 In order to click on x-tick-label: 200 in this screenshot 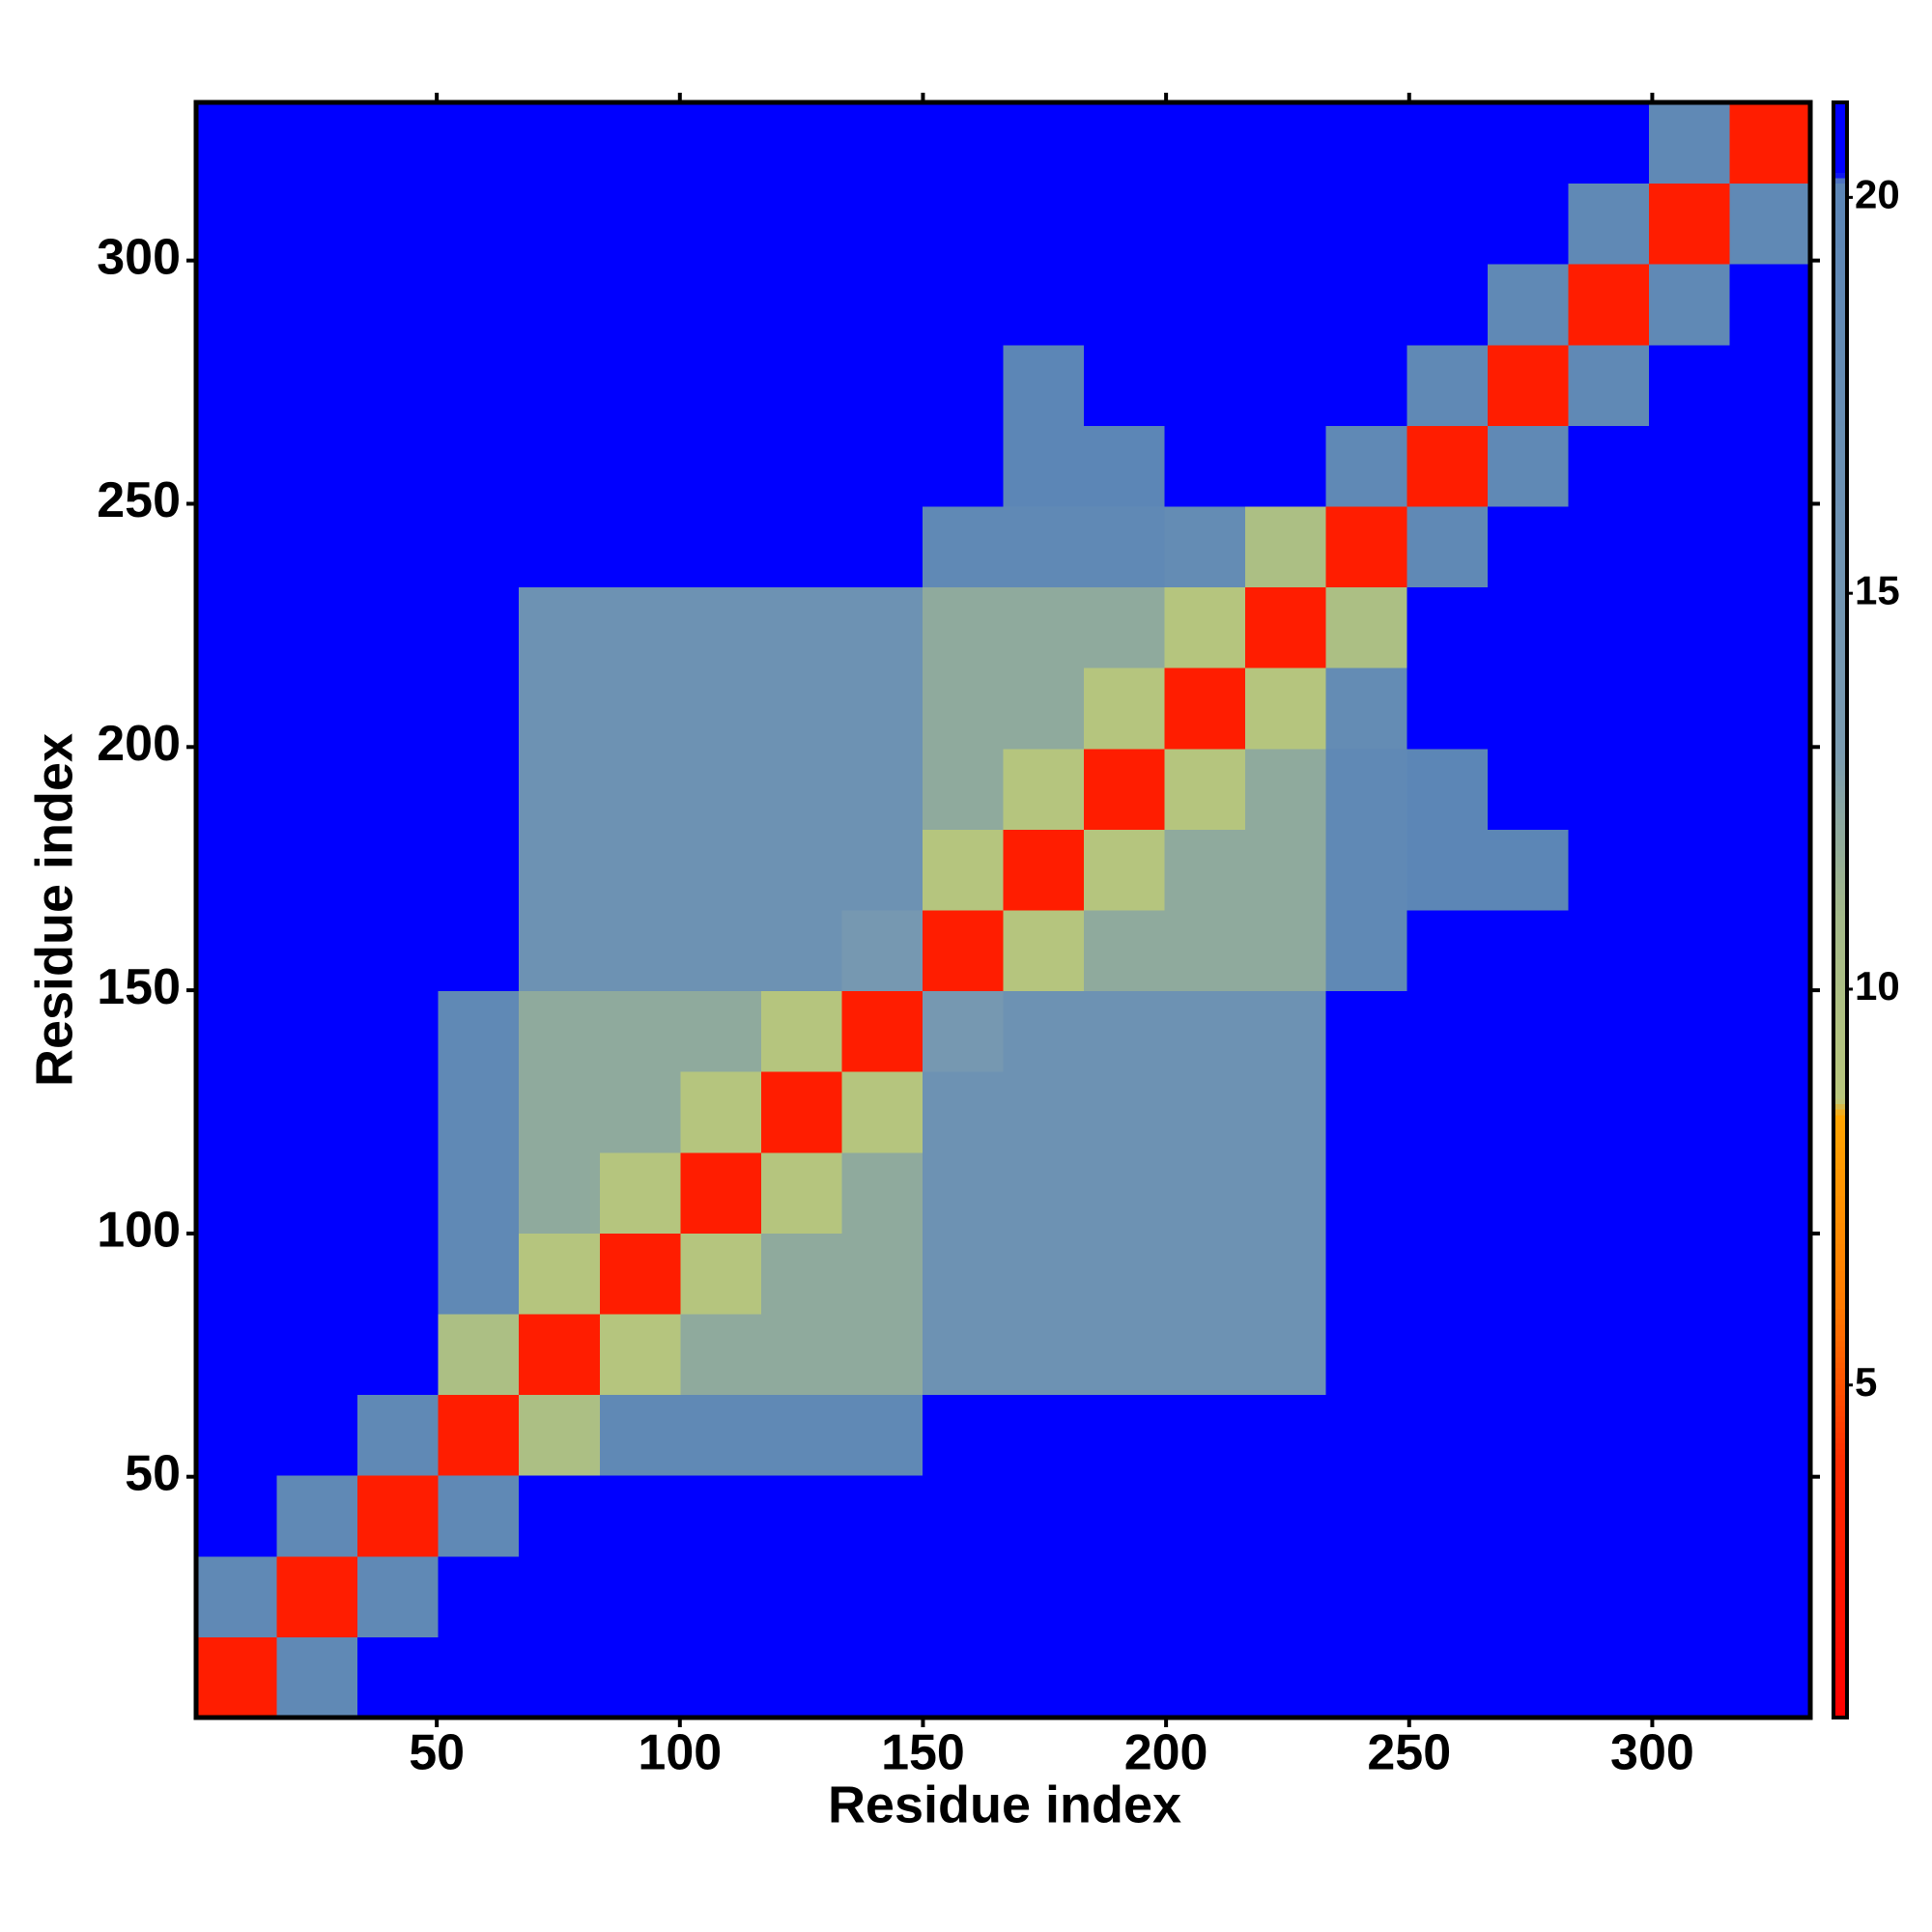, I will do `click(1166, 1753)`.